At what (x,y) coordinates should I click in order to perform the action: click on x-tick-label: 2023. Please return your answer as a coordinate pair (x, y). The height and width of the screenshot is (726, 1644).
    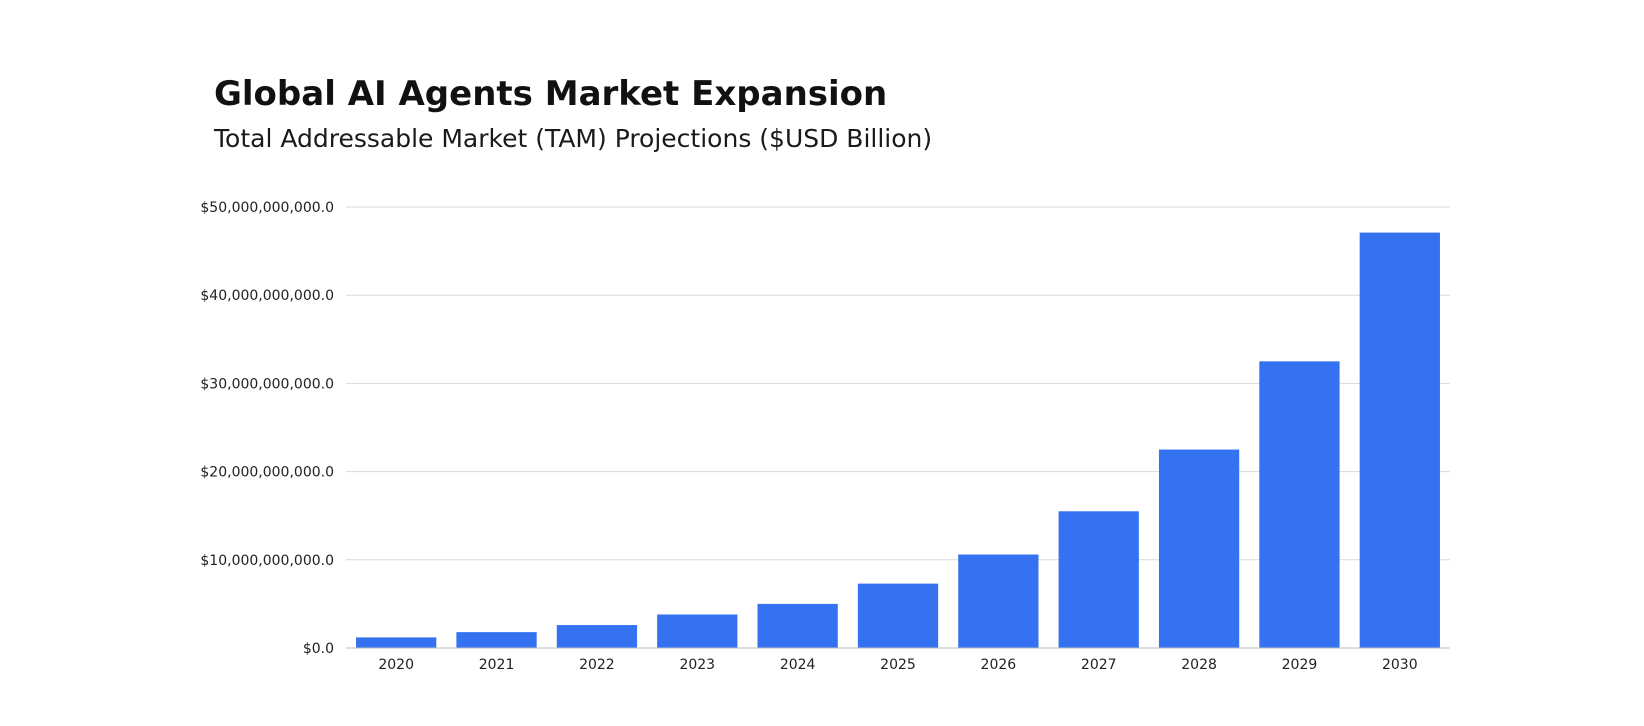
    Looking at the image, I should click on (697, 665).